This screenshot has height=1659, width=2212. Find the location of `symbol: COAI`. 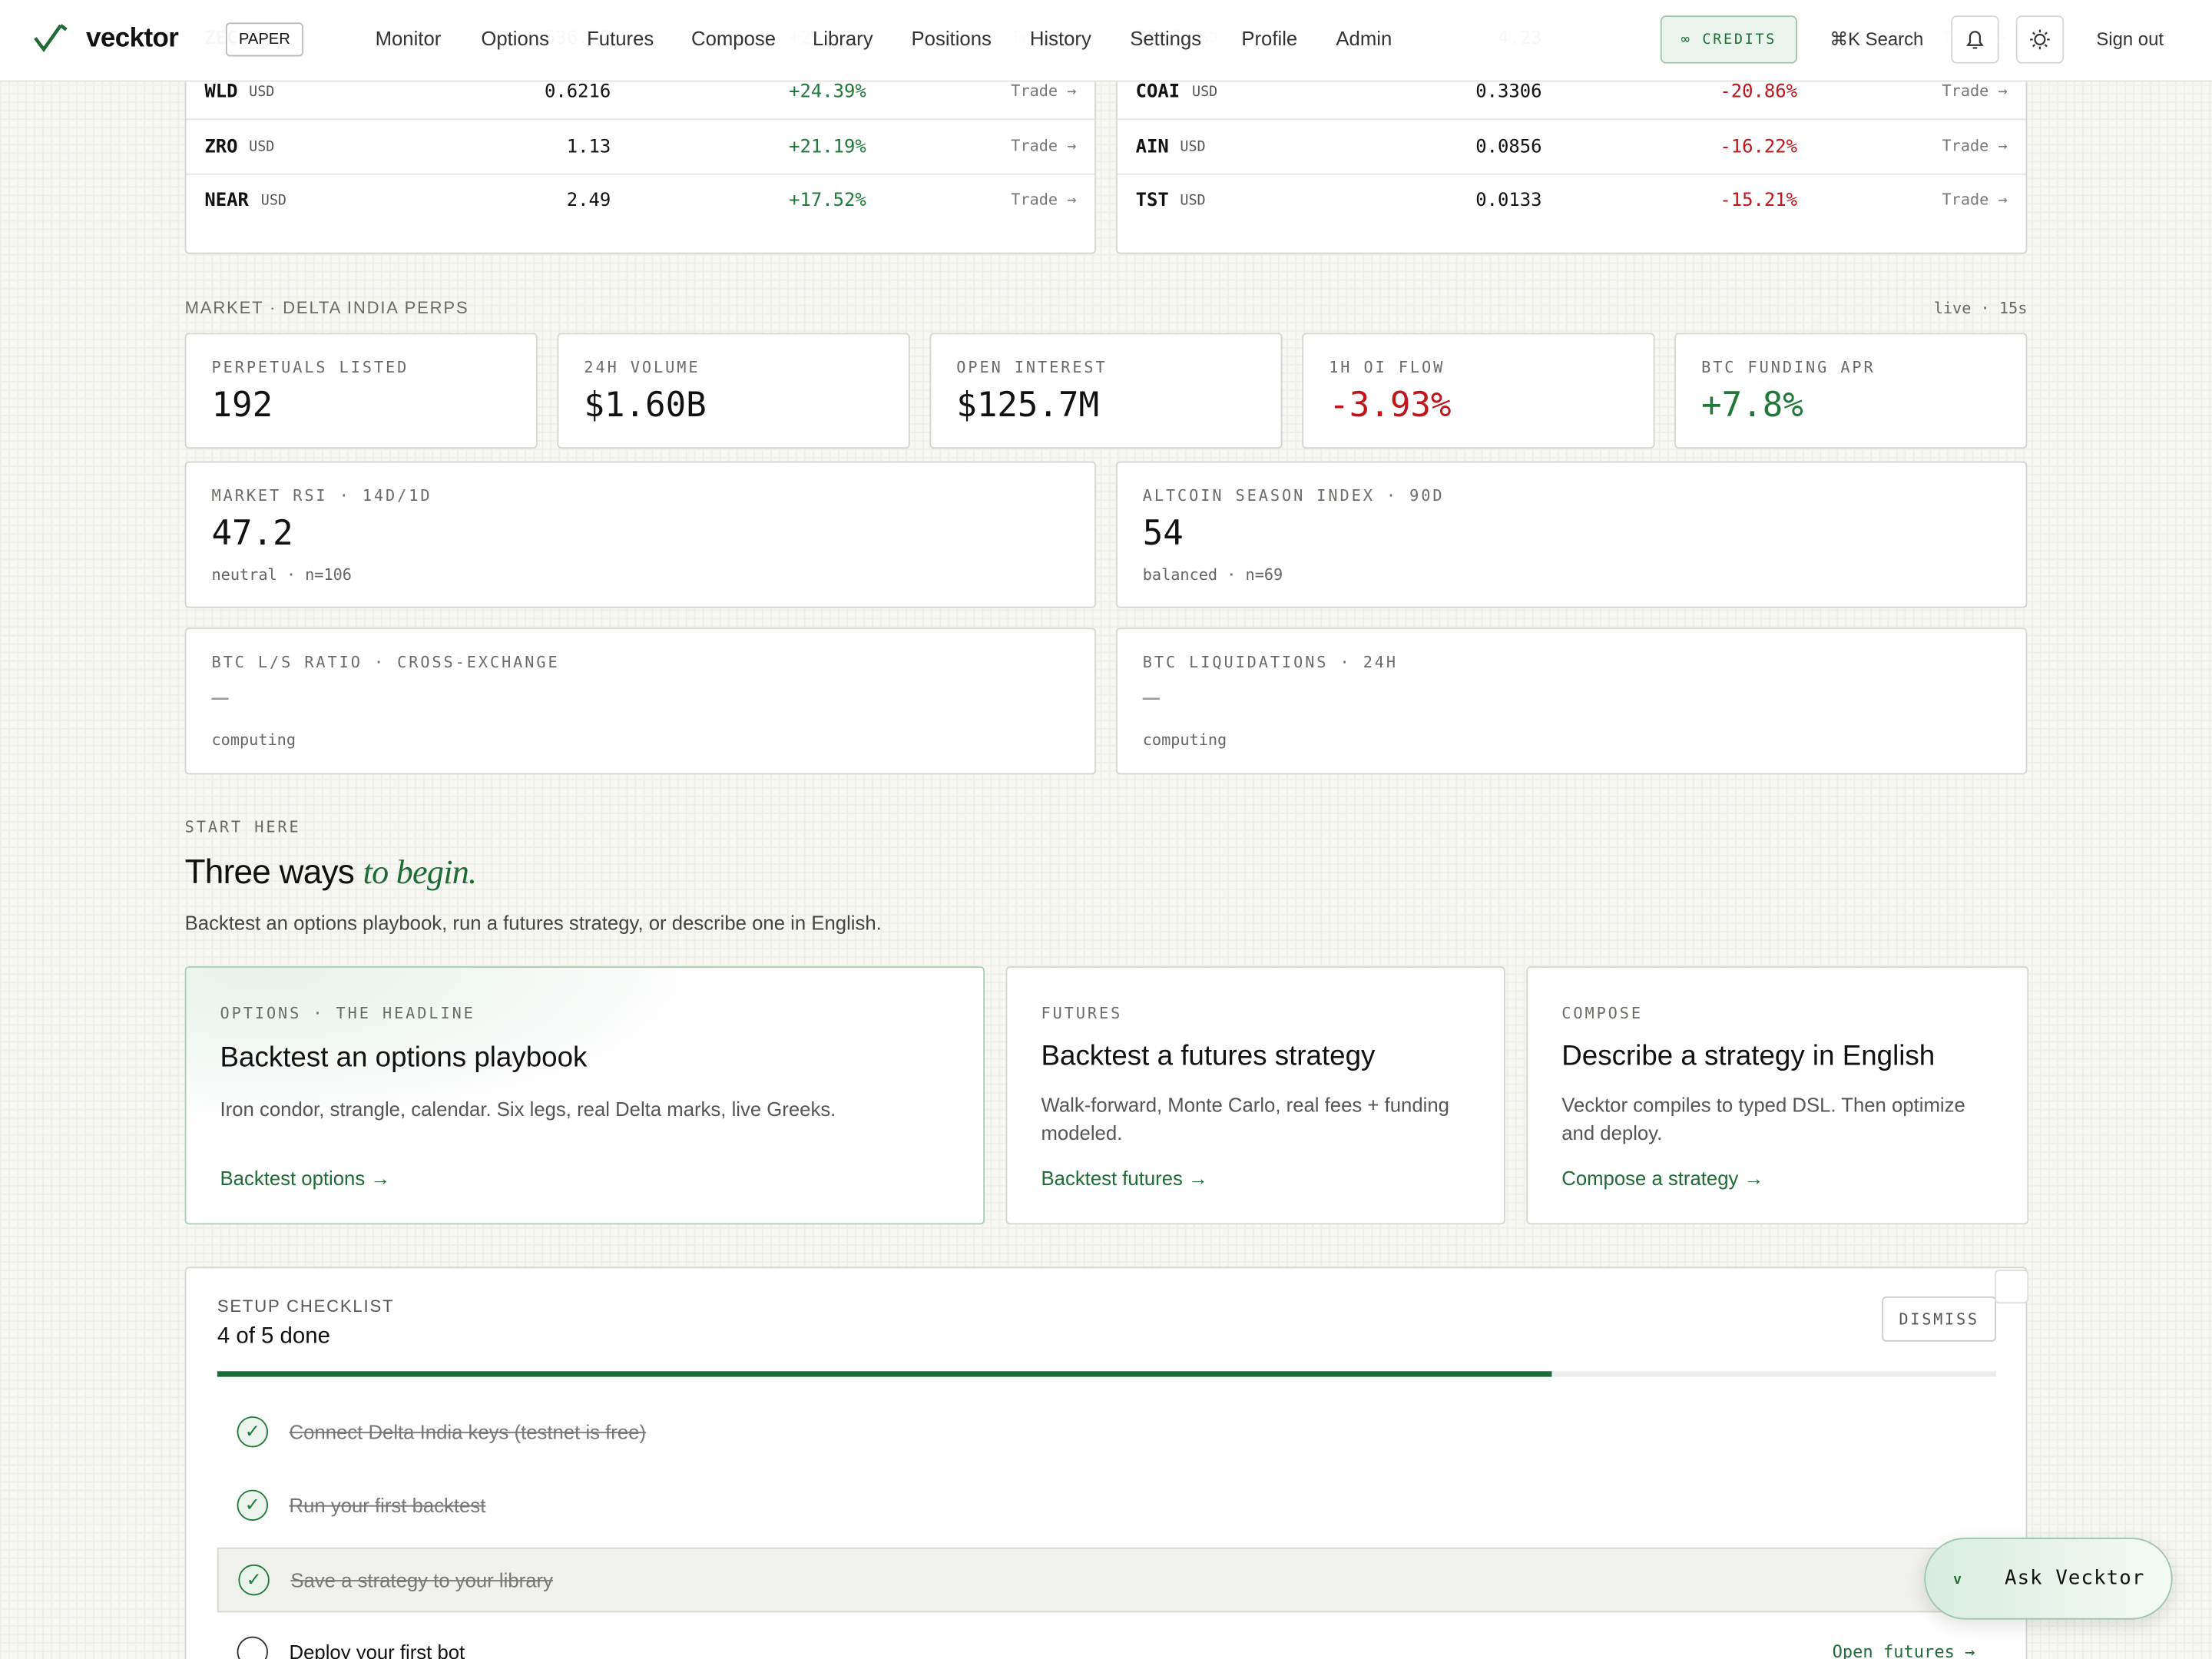

symbol: COAI is located at coordinates (1158, 93).